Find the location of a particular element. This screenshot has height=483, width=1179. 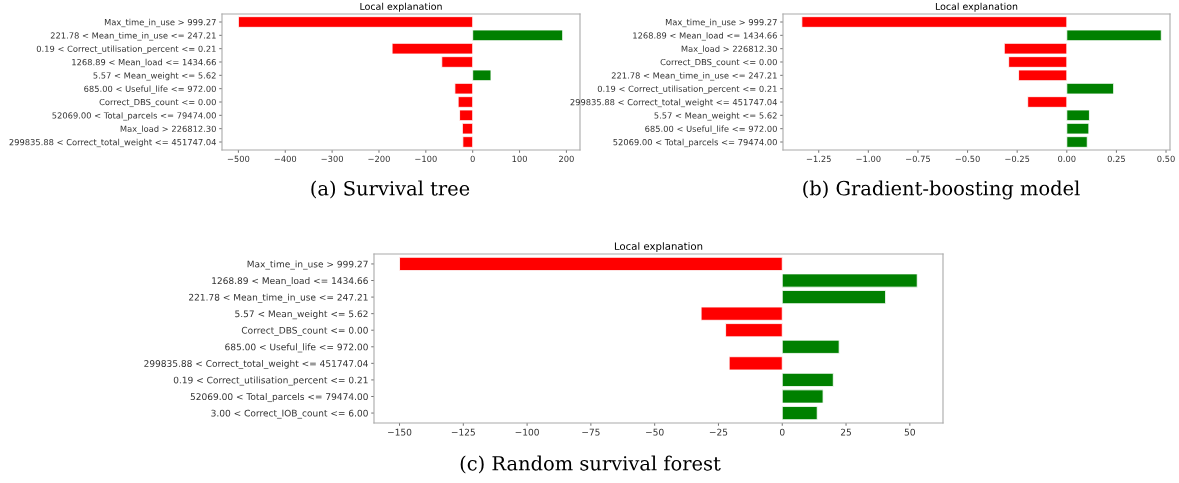

x-tick-label: 0.25 is located at coordinates (1116, 159).